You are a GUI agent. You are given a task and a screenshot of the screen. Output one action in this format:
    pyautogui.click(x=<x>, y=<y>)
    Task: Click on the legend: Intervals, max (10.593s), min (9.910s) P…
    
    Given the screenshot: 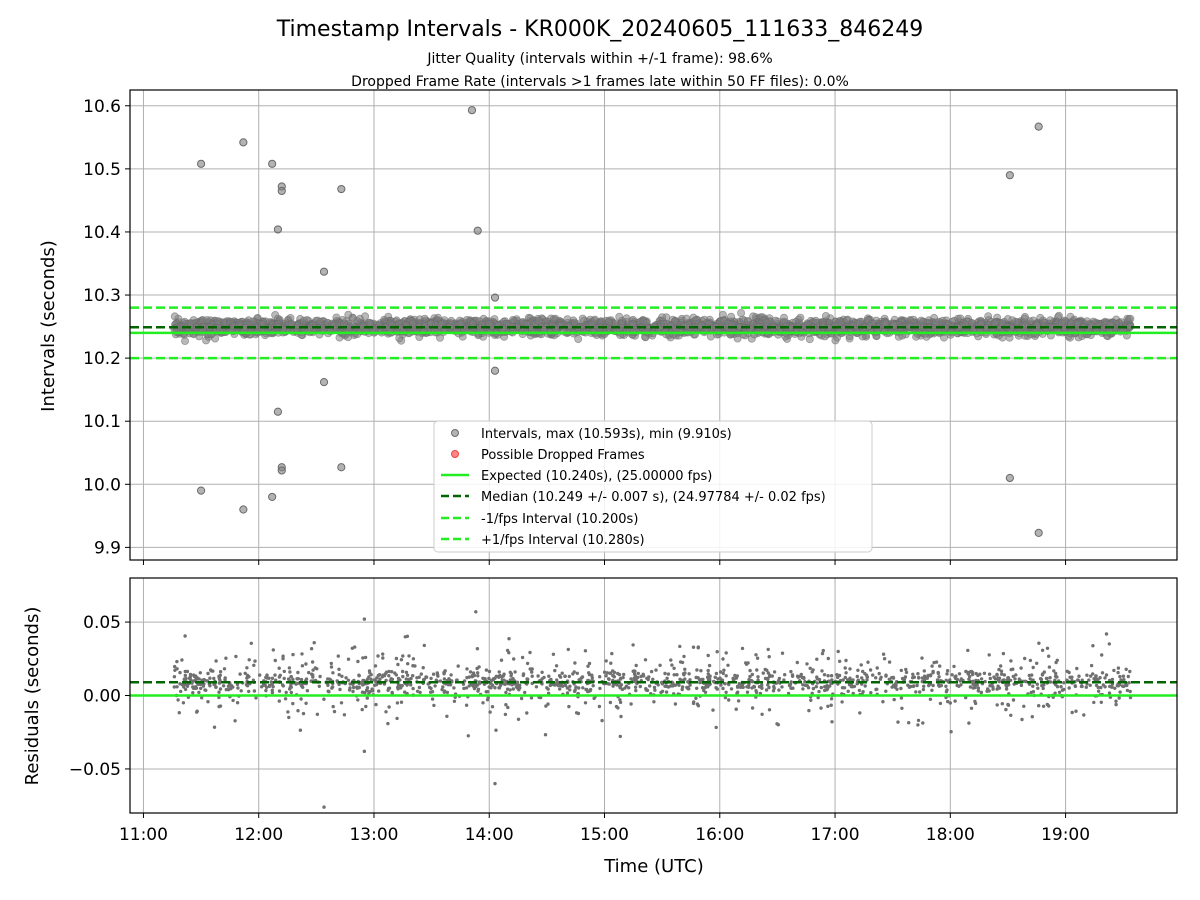 What is the action you would take?
    pyautogui.click(x=653, y=486)
    